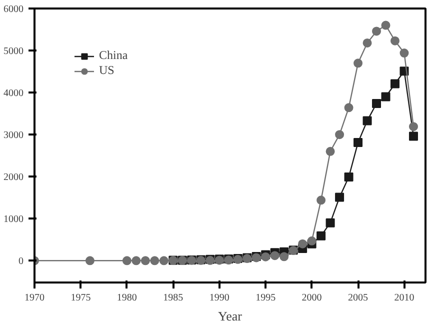 The height and width of the screenshot is (326, 433). What do you see at coordinates (34, 298) in the screenshot?
I see `x-tick-label: 1970` at bounding box center [34, 298].